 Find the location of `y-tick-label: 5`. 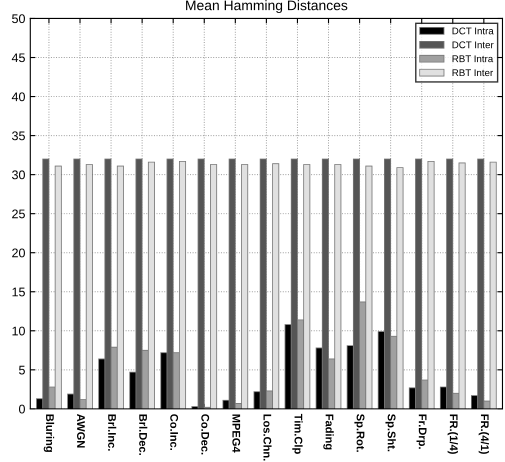

y-tick-label: 5 is located at coordinates (21, 370).